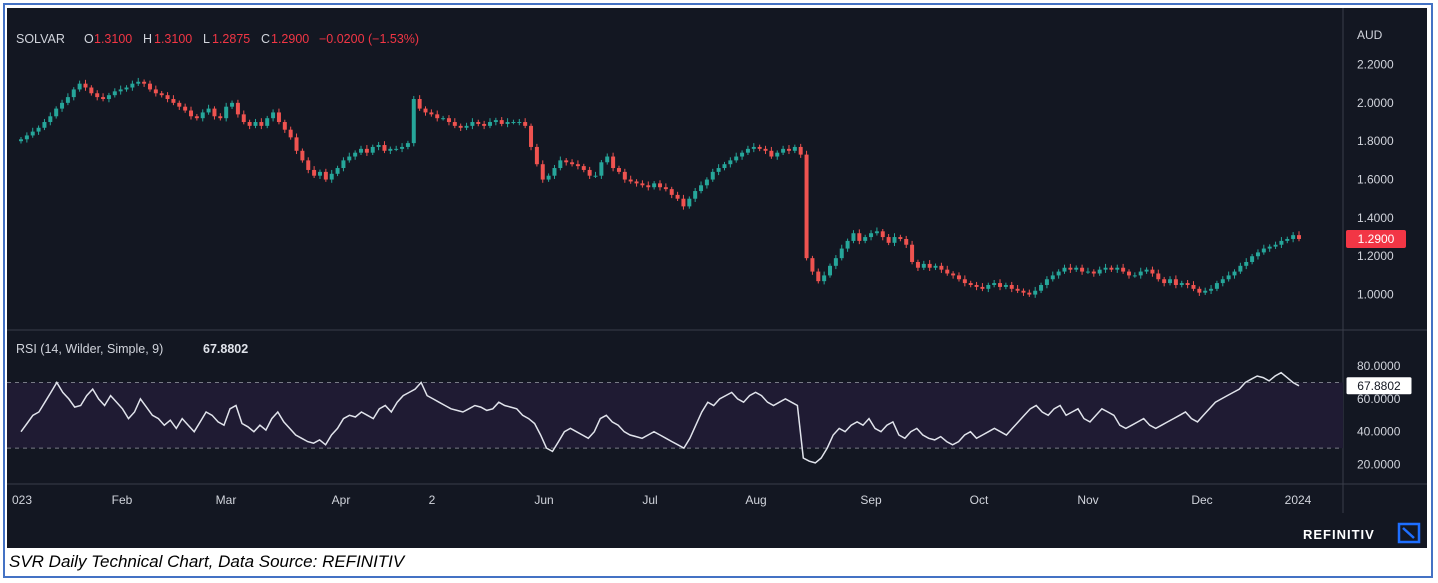  What do you see at coordinates (147, 39) in the screenshot?
I see `ohlc-h-label: H` at bounding box center [147, 39].